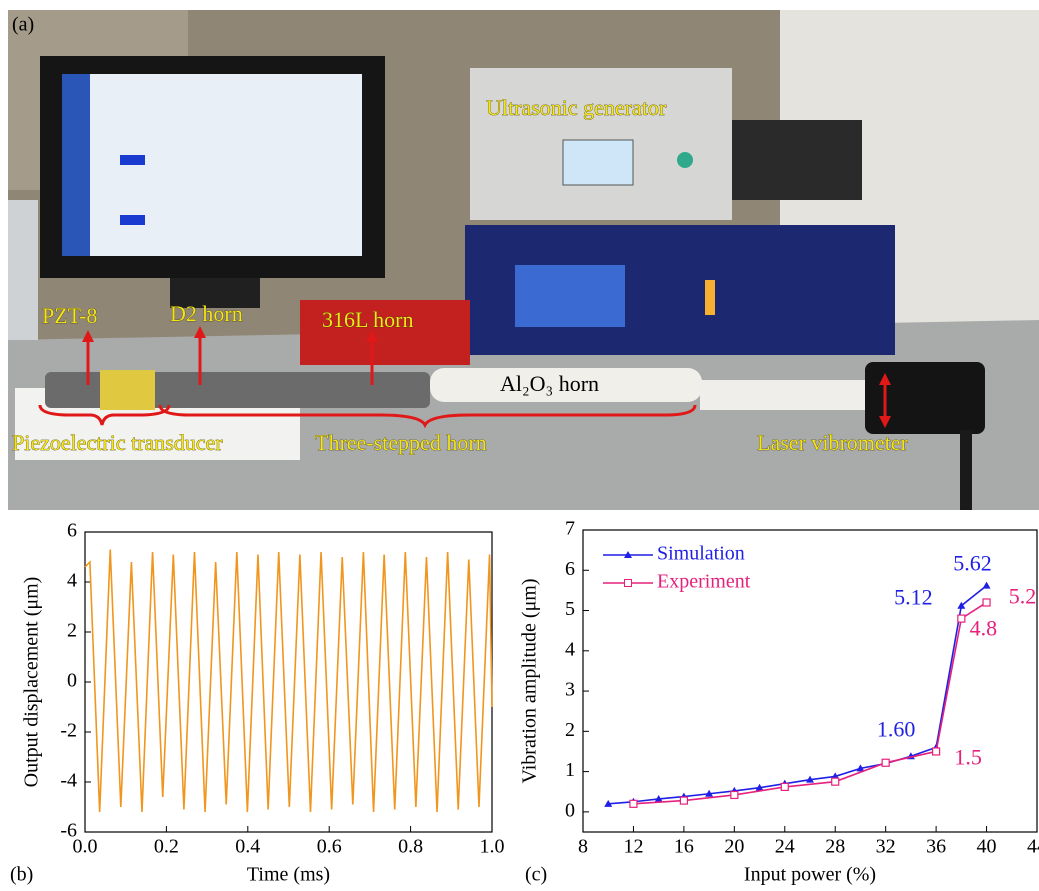 The image size is (1039, 891). I want to click on x-tick-label: 0.8, so click(410, 847).